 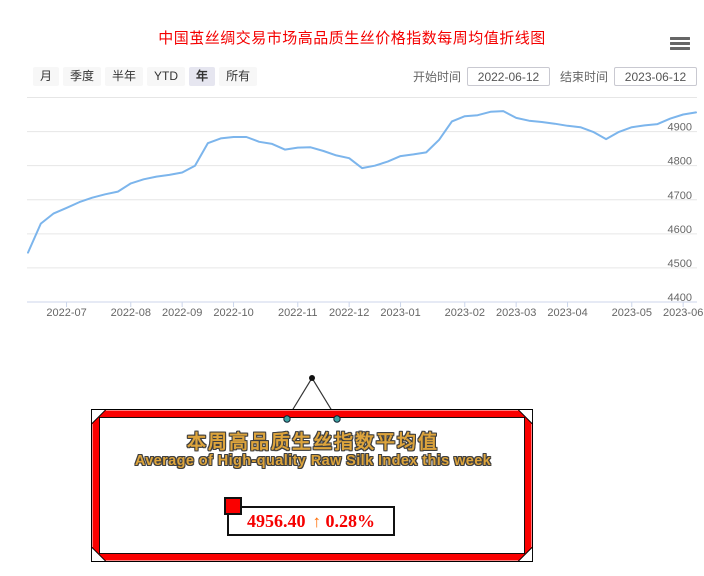 What do you see at coordinates (124, 76) in the screenshot?
I see `range-button-half-year: 半年` at bounding box center [124, 76].